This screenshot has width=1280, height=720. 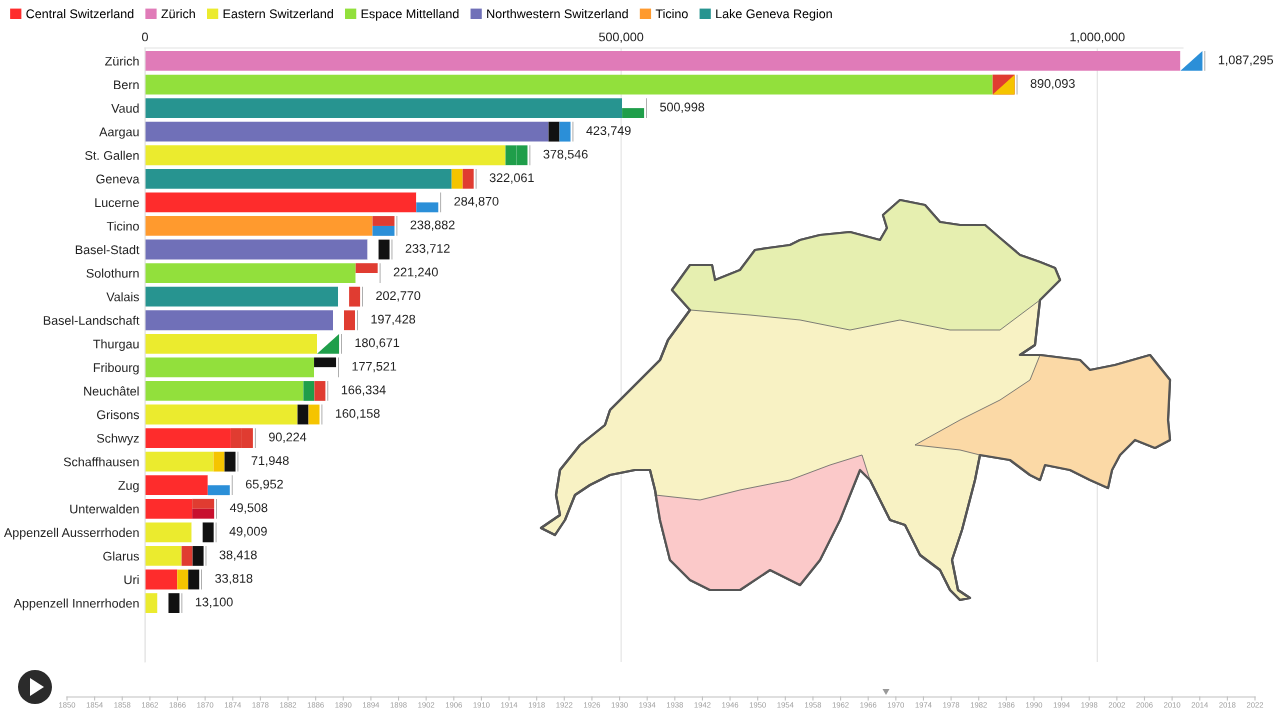 What do you see at coordinates (116, 368) in the screenshot?
I see `y-tick-label: Fribourg` at bounding box center [116, 368].